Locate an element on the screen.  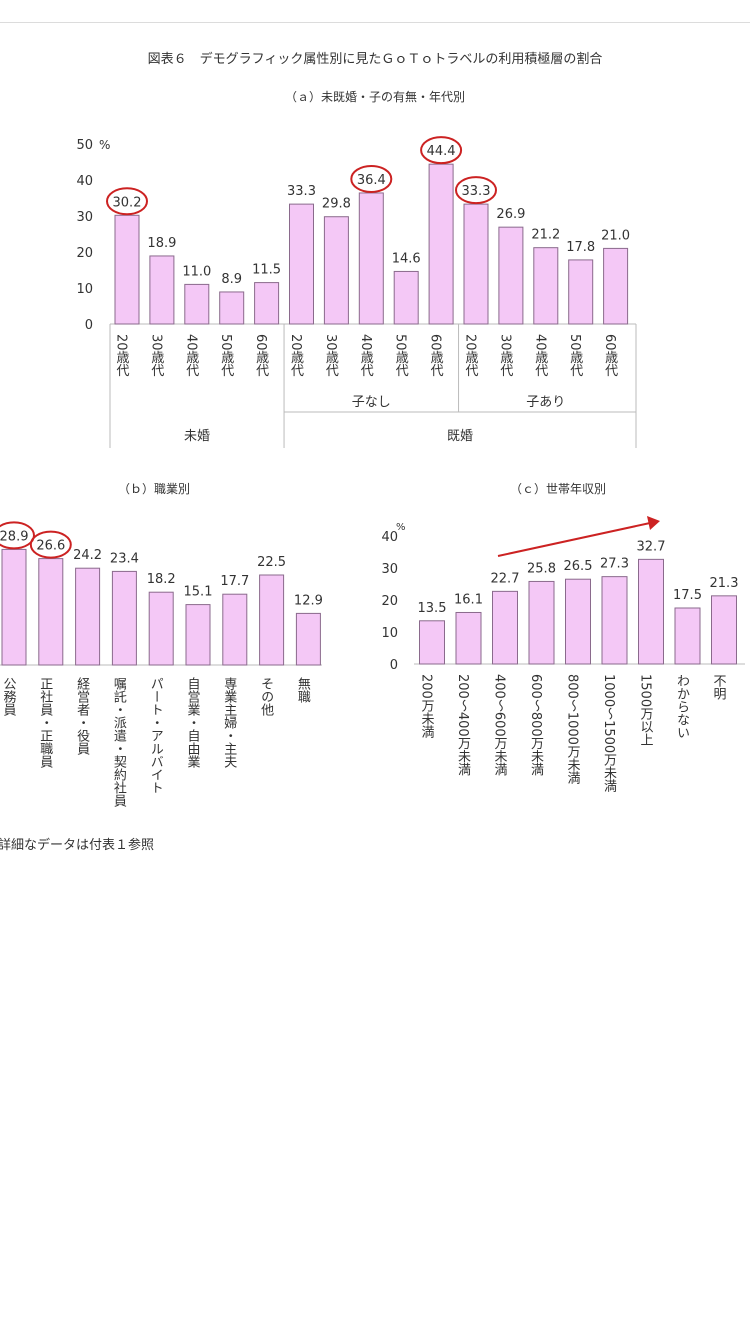
data-label: 44.4 is located at coordinates (441, 151).